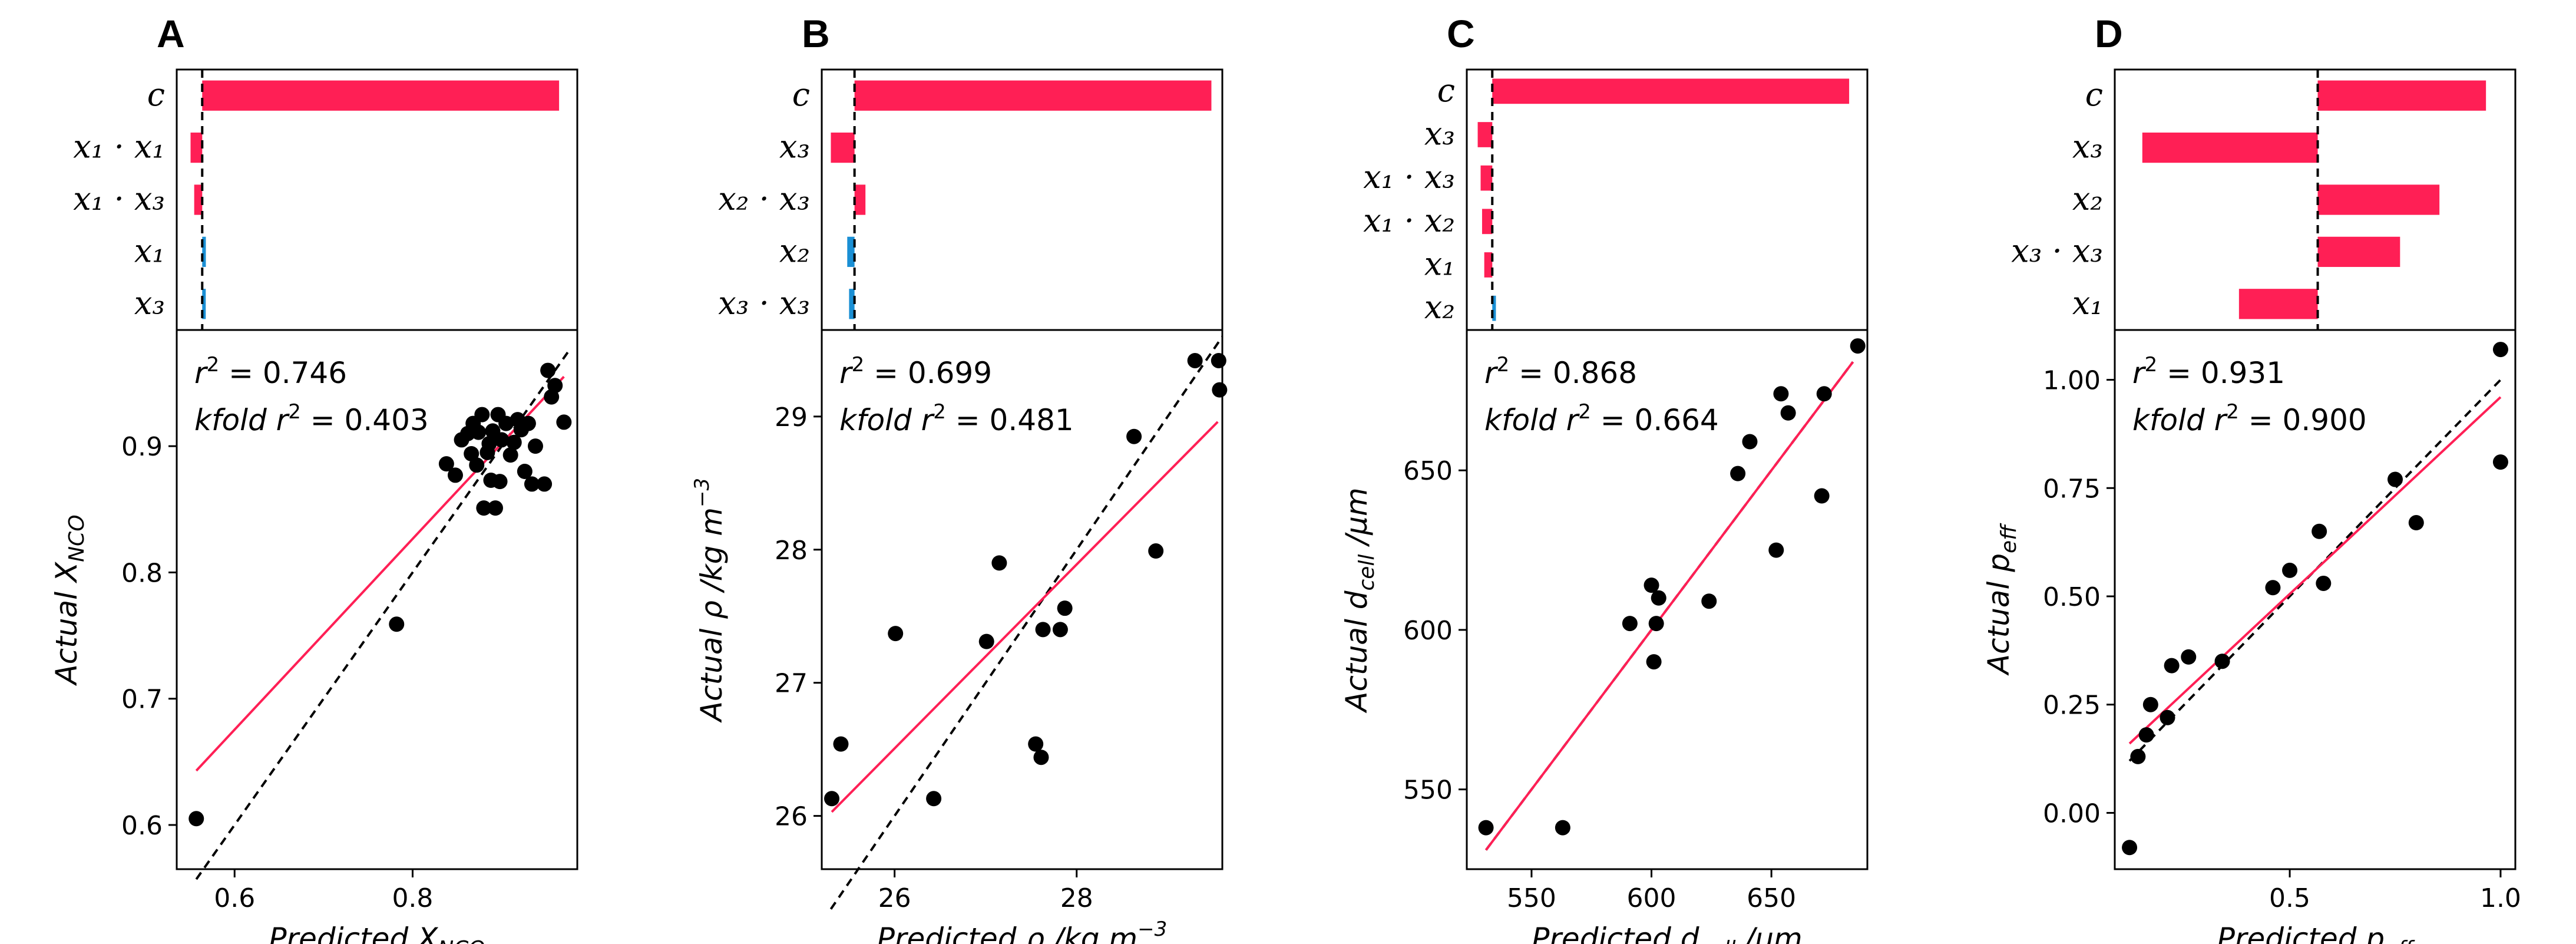 This screenshot has width=2576, height=944. I want to click on importance-label: x₁, so click(149, 250).